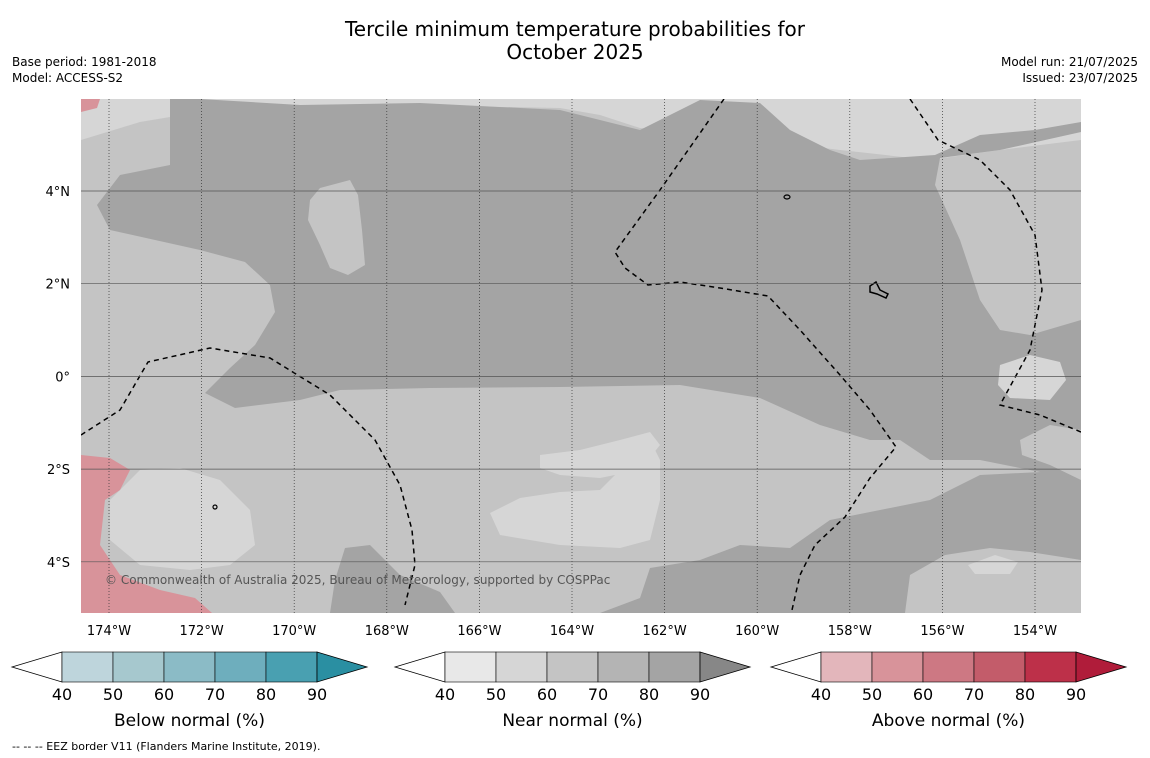  Describe the element at coordinates (993, 580) in the screenshot. I see `near-normal-60-patch-southeast` at that location.